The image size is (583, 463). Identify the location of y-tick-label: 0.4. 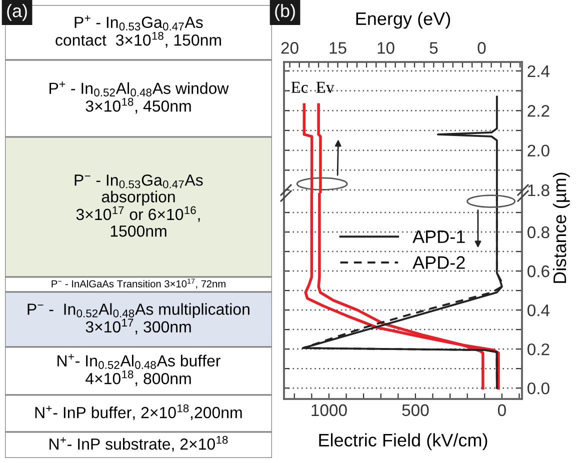
(539, 310).